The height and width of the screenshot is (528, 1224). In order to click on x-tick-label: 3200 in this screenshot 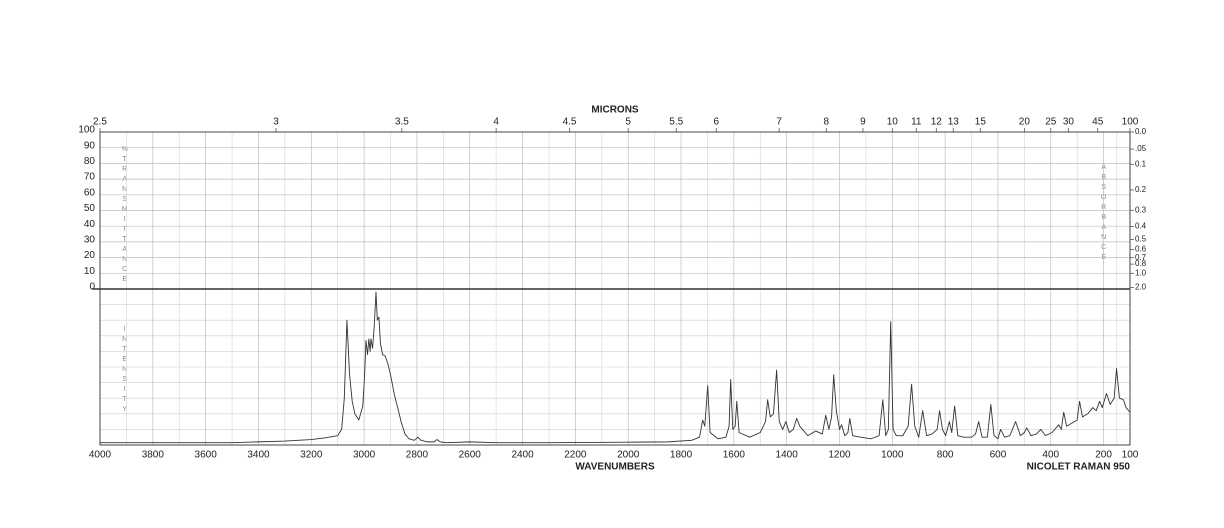, I will do `click(311, 455)`.